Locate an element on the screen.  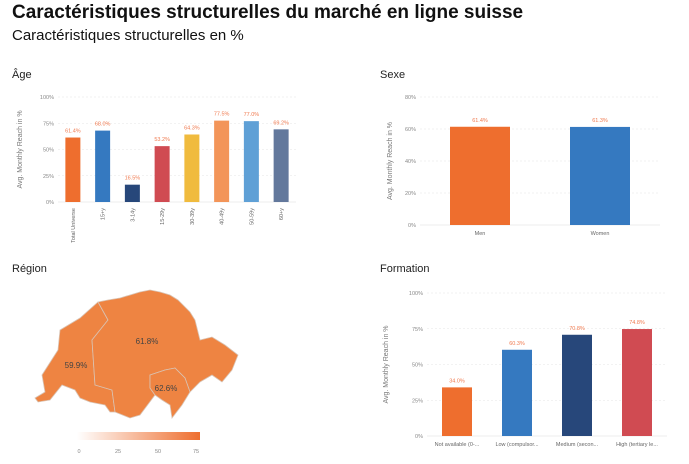
data-label: 16.5% is located at coordinates (133, 179).